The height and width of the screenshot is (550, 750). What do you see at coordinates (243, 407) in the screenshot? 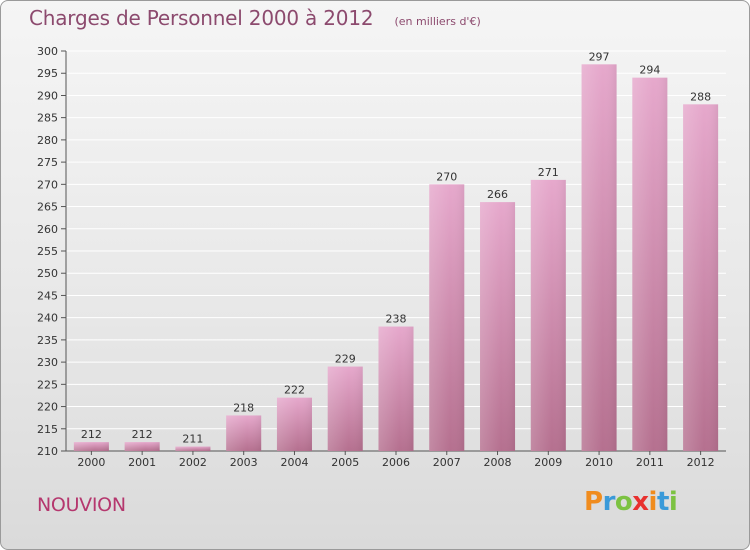
I see `data-label: 218` at bounding box center [243, 407].